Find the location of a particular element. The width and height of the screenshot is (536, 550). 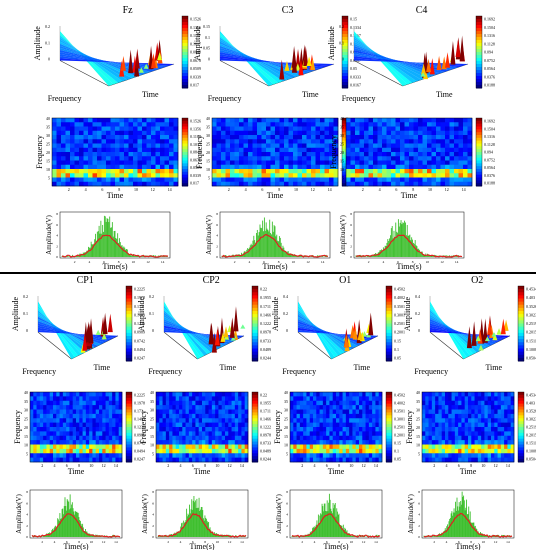

y-tick-label: 35 is located at coordinates (26, 401).